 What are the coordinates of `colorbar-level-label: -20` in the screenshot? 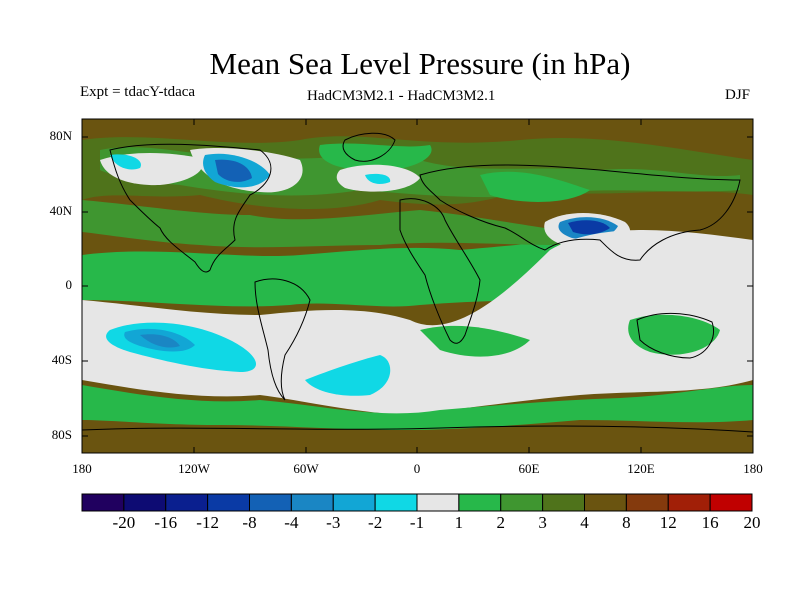 It's located at (124, 522).